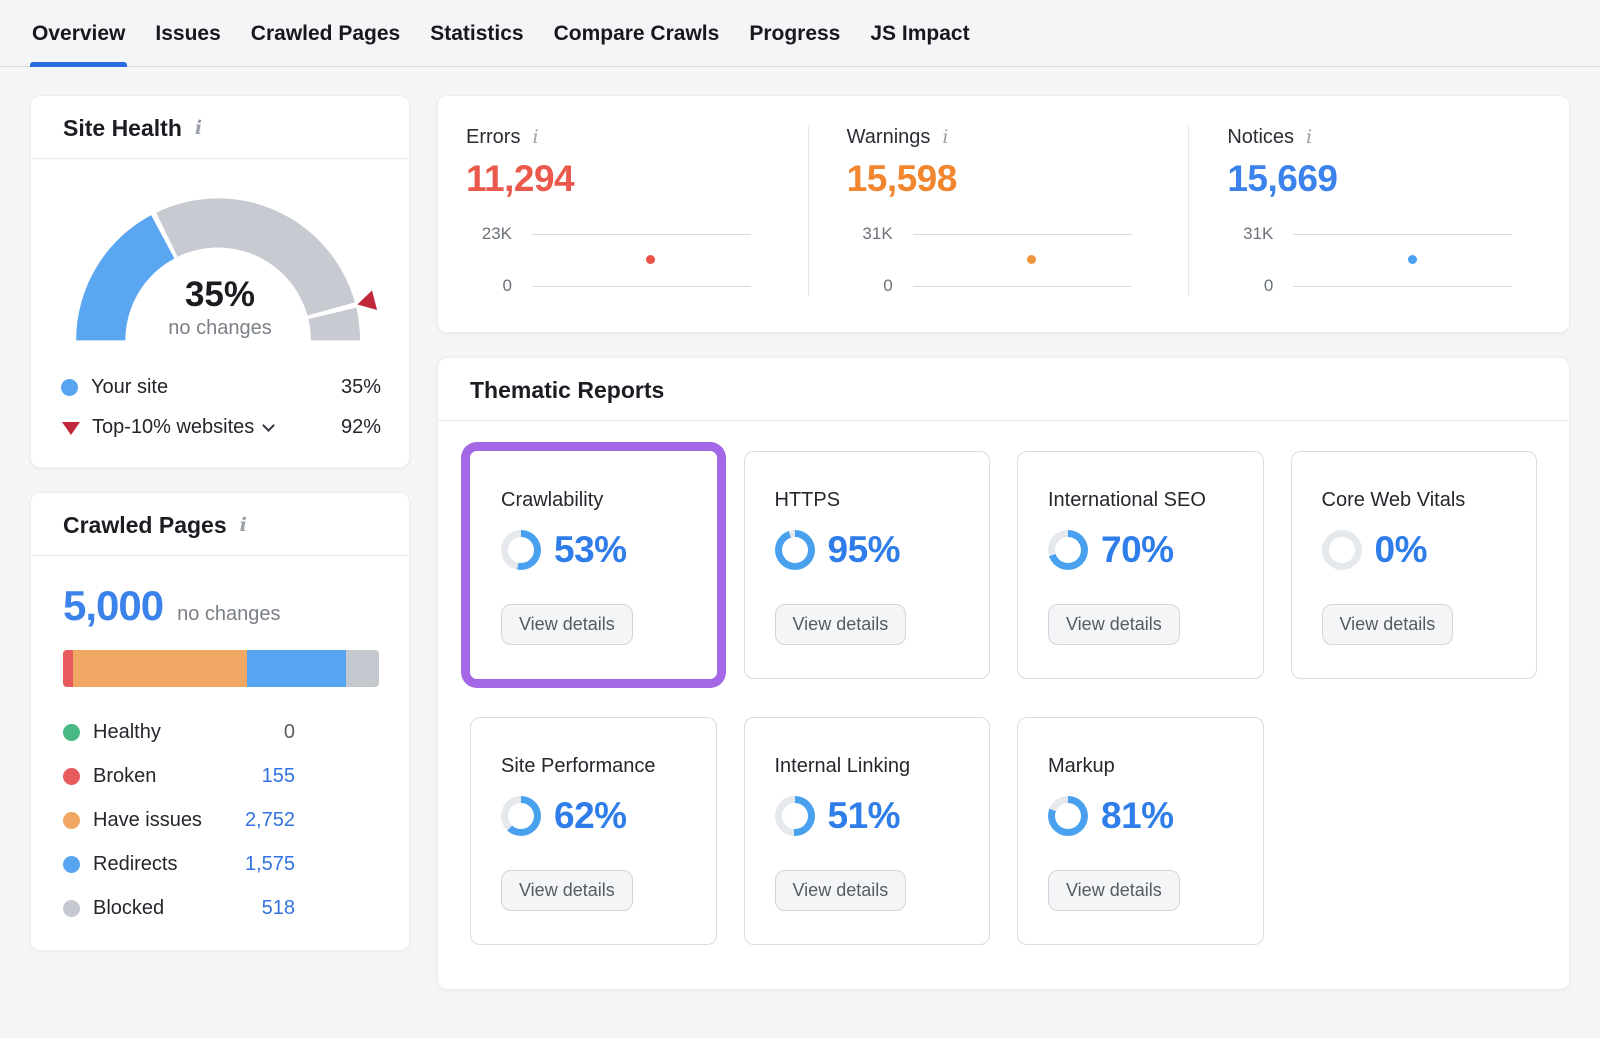 The image size is (1600, 1038). I want to click on legend-value-link: 155, so click(278, 775).